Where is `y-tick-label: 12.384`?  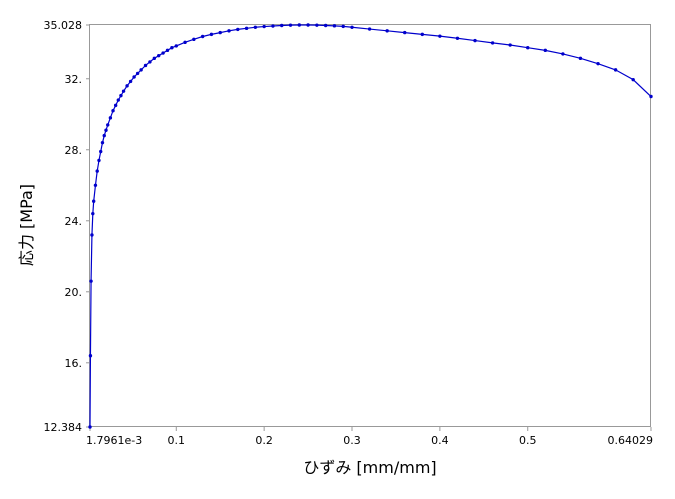
y-tick-label: 12.384 is located at coordinates (63, 427).